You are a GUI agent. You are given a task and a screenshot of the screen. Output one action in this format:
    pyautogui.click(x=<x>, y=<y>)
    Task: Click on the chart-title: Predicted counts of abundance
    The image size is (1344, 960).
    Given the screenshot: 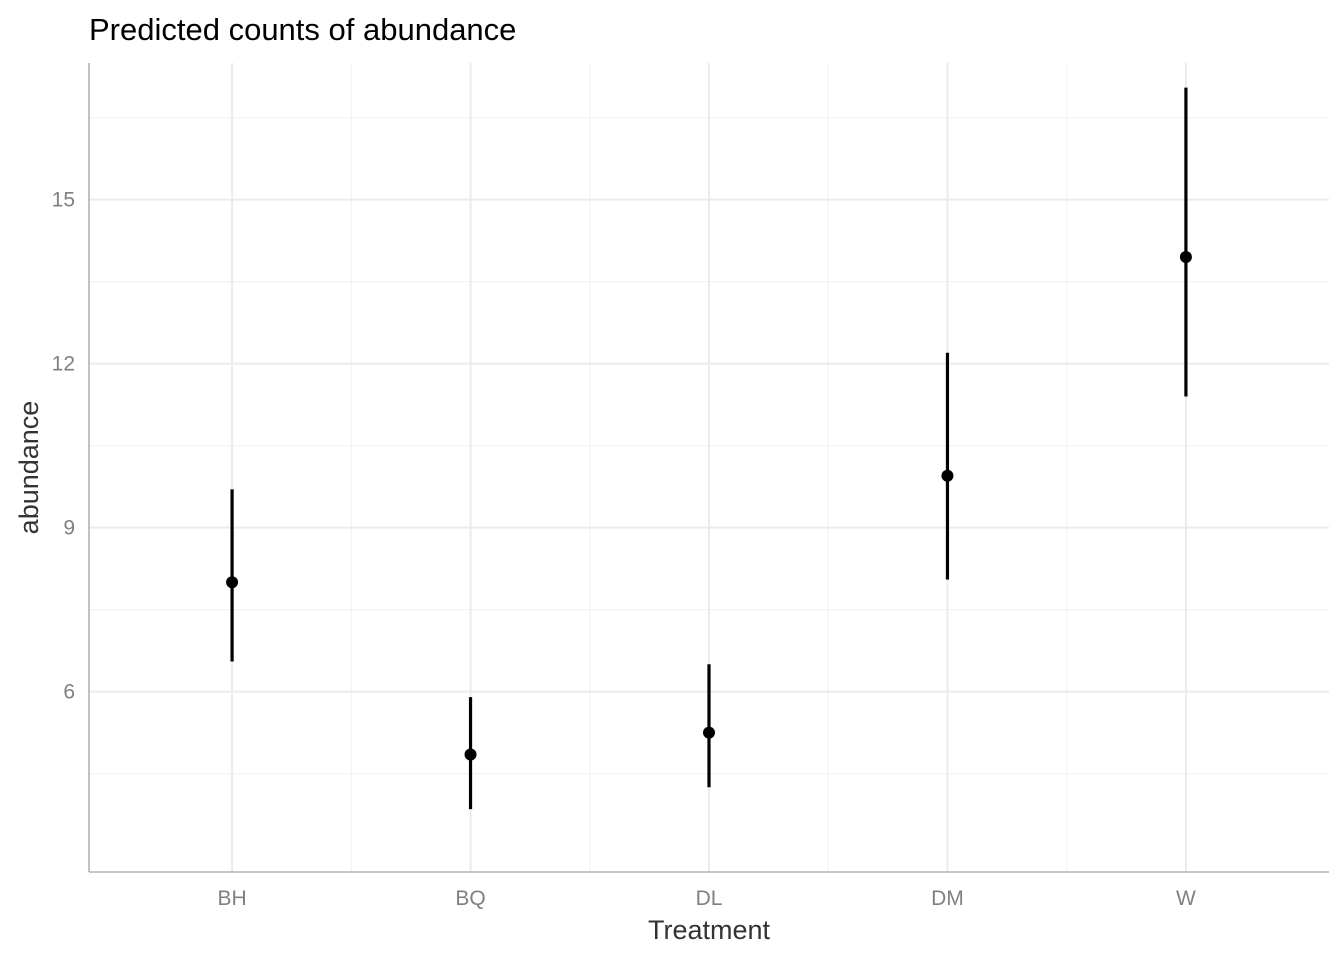 What is the action you would take?
    pyautogui.click(x=302, y=29)
    